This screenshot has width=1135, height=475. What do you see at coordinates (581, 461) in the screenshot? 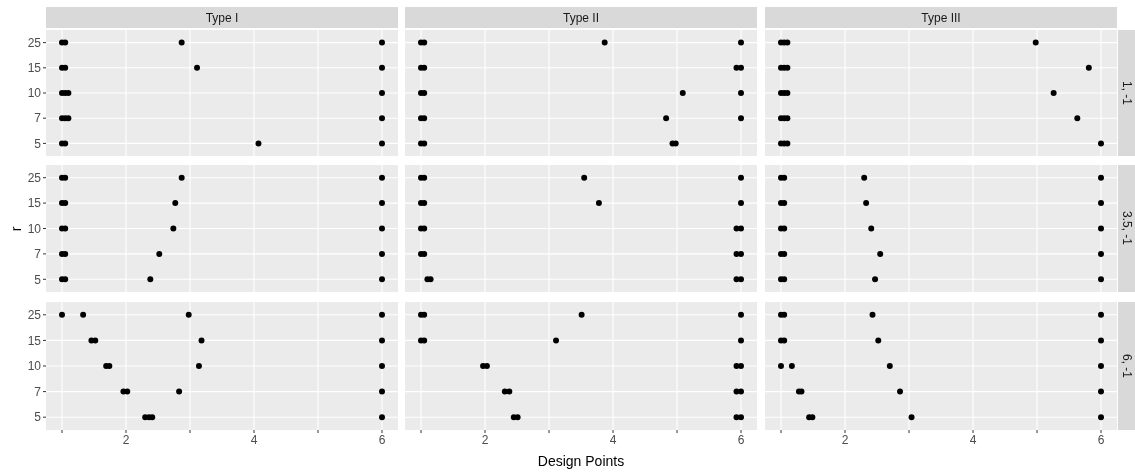
I see `x-axis-title: Design Points` at bounding box center [581, 461].